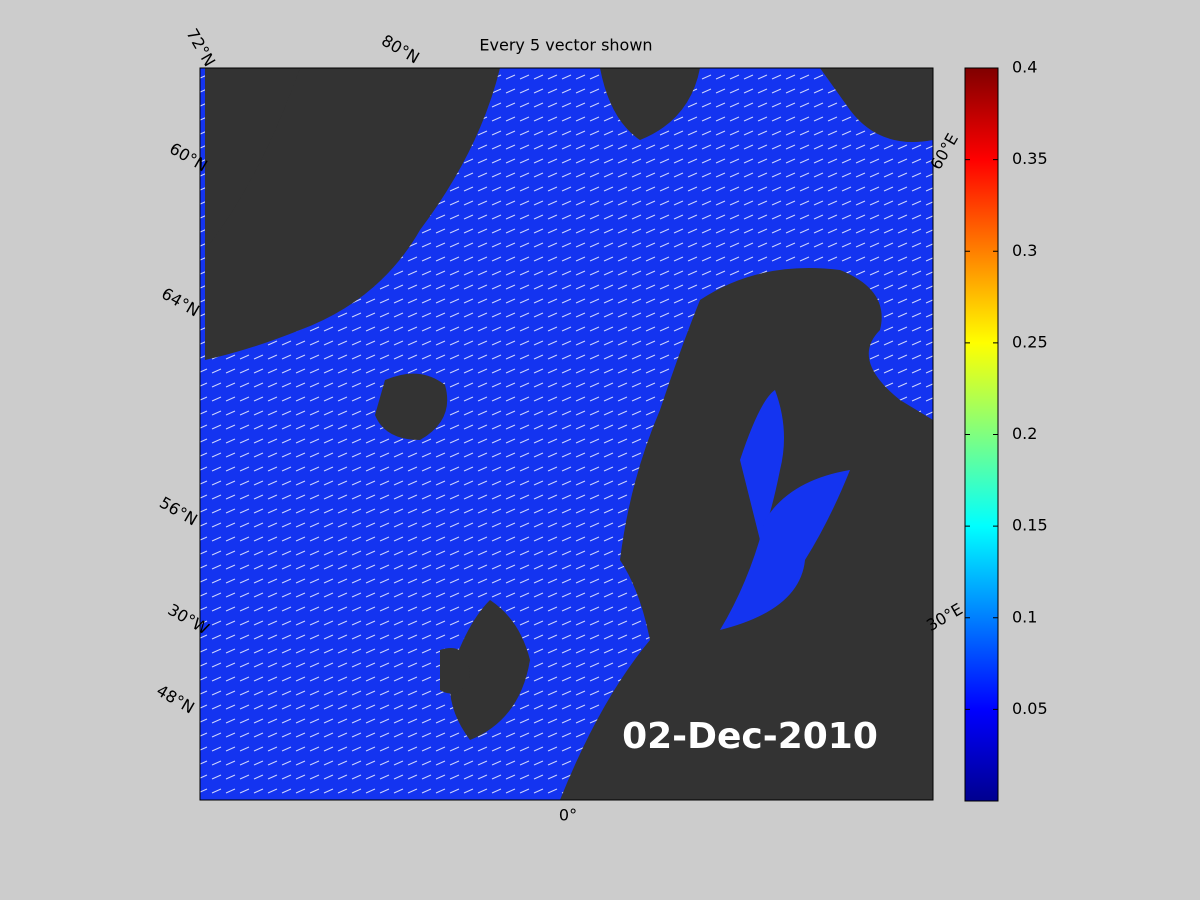 Image resolution: width=1200 pixels, height=900 pixels. Describe the element at coordinates (490, 670) in the screenshot. I see `land-britain` at that location.